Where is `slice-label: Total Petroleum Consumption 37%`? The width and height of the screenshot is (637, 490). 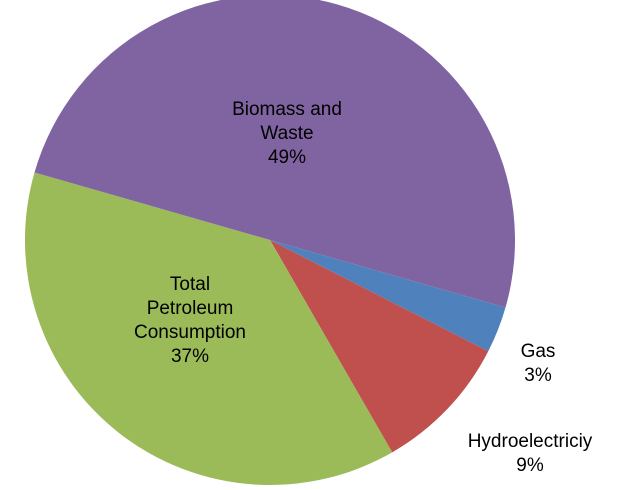 slice-label: Total Petroleum Consumption 37% is located at coordinates (190, 321).